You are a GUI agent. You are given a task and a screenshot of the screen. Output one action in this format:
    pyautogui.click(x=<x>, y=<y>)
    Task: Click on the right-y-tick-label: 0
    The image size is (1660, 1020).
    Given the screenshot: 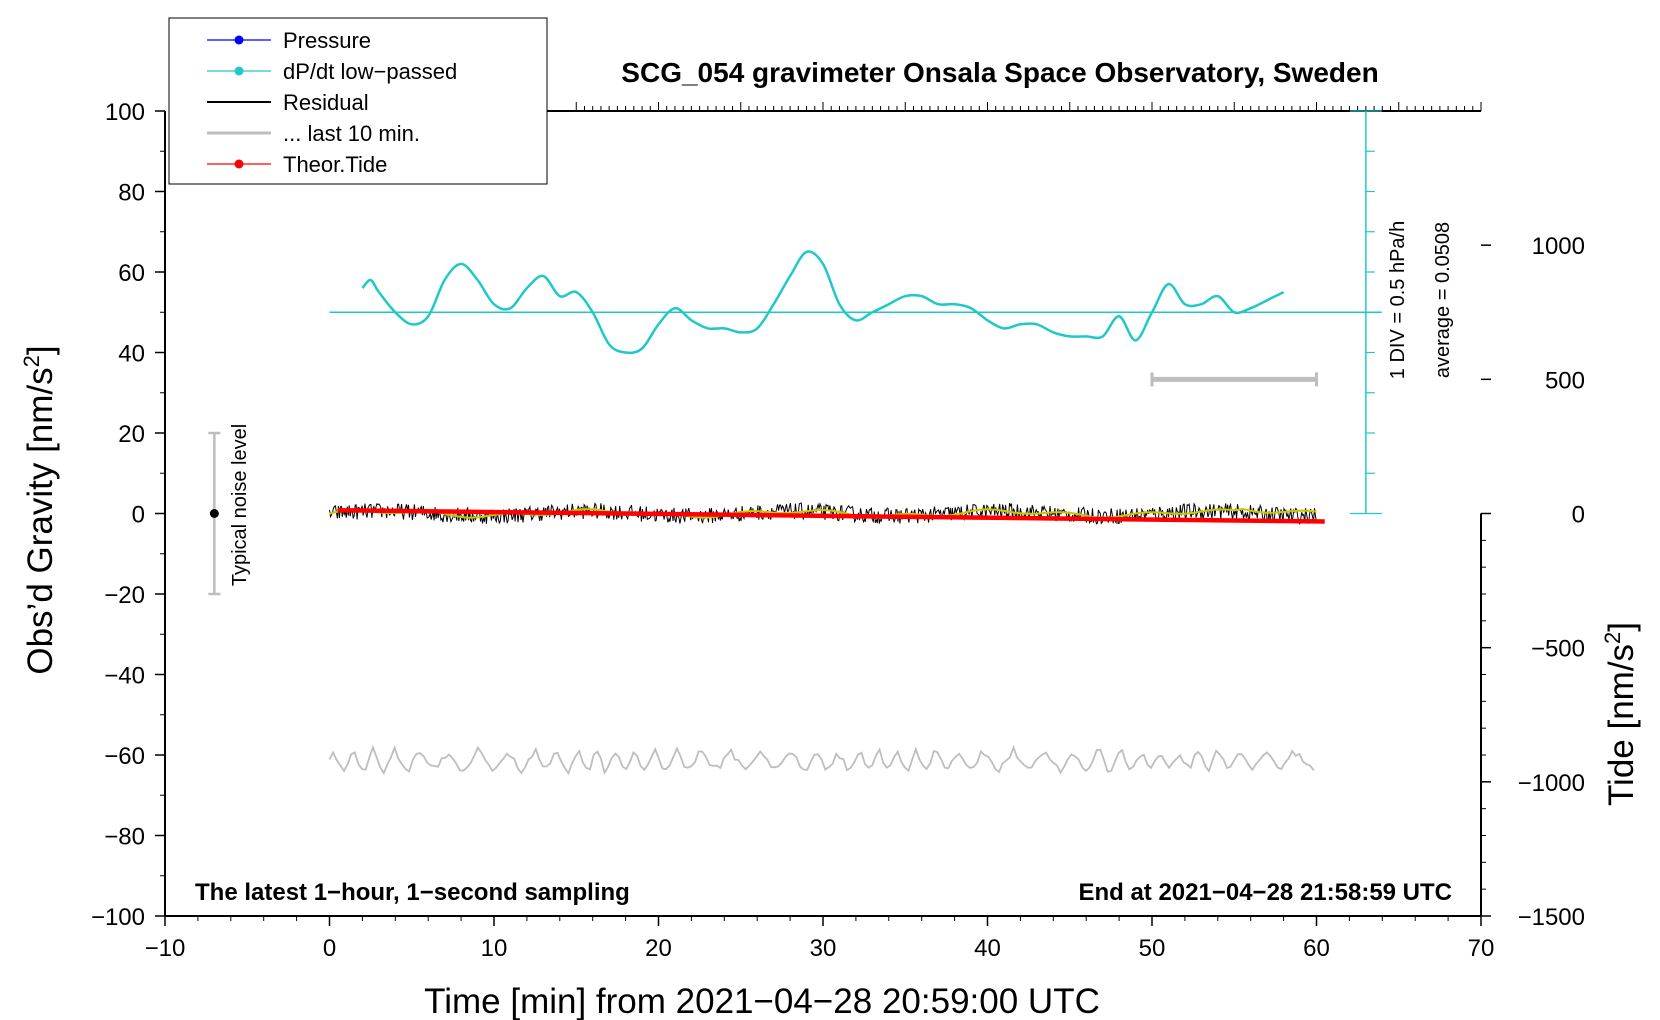 What is the action you would take?
    pyautogui.click(x=1578, y=515)
    